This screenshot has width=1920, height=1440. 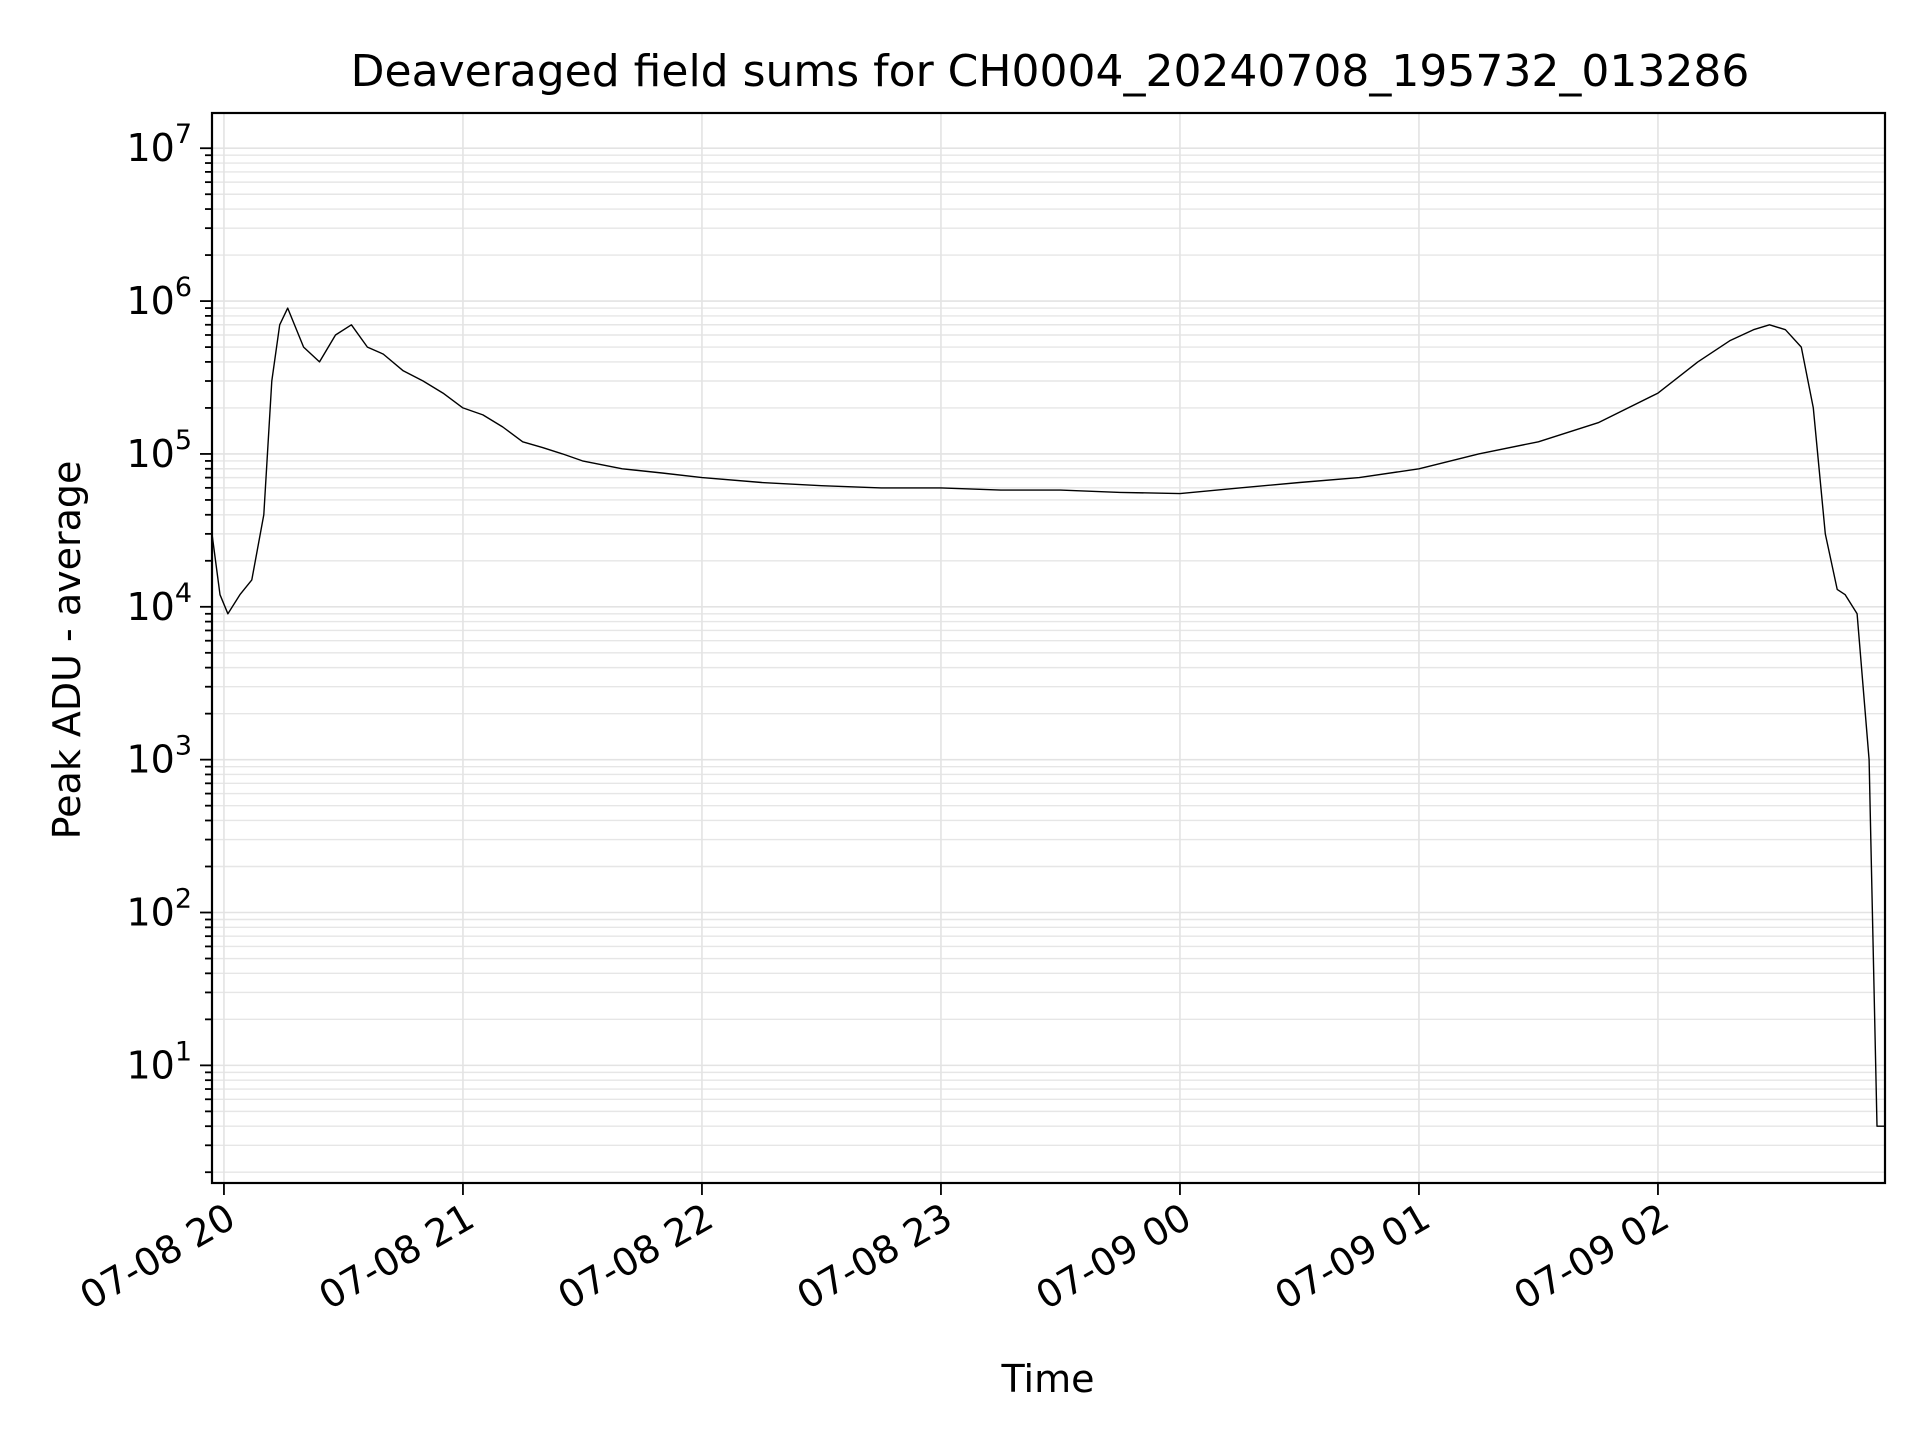 What do you see at coordinates (159, 603) in the screenshot?
I see `y-tick-label: 10⁴` at bounding box center [159, 603].